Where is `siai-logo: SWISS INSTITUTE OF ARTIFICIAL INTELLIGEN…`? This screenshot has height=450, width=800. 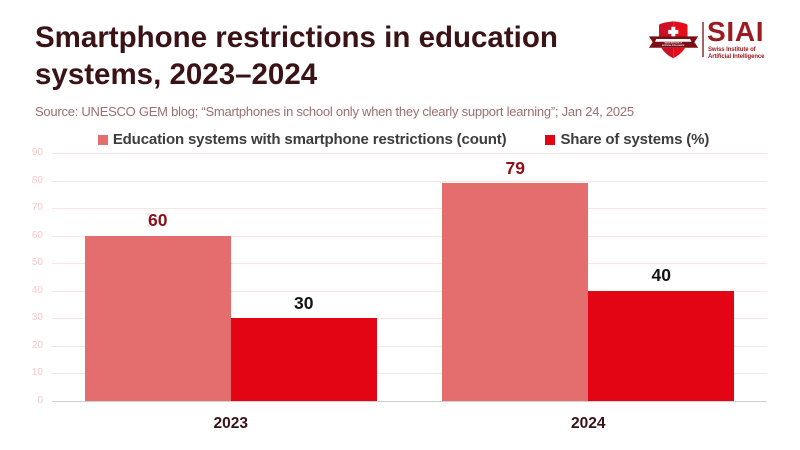
siai-logo: SWISS INSTITUTE OF ARTIFICIAL INTELLIGEN… is located at coordinates (720, 38).